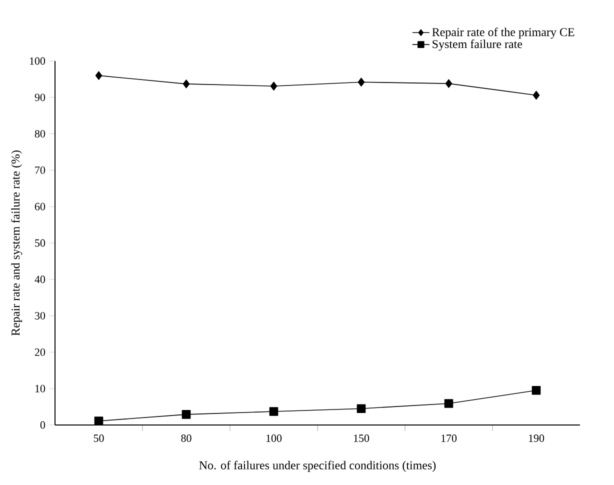 Image resolution: width=614 pixels, height=485 pixels. What do you see at coordinates (40, 98) in the screenshot?
I see `y-tick-label: 90` at bounding box center [40, 98].